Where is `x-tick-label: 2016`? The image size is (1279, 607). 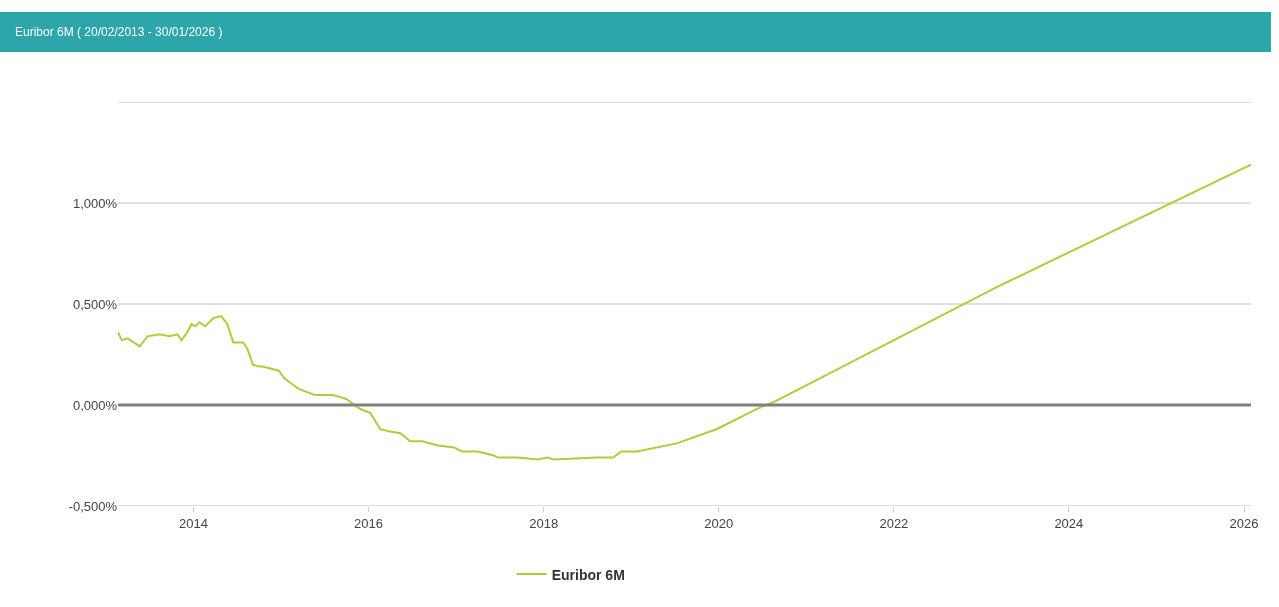
x-tick-label: 2016 is located at coordinates (368, 523).